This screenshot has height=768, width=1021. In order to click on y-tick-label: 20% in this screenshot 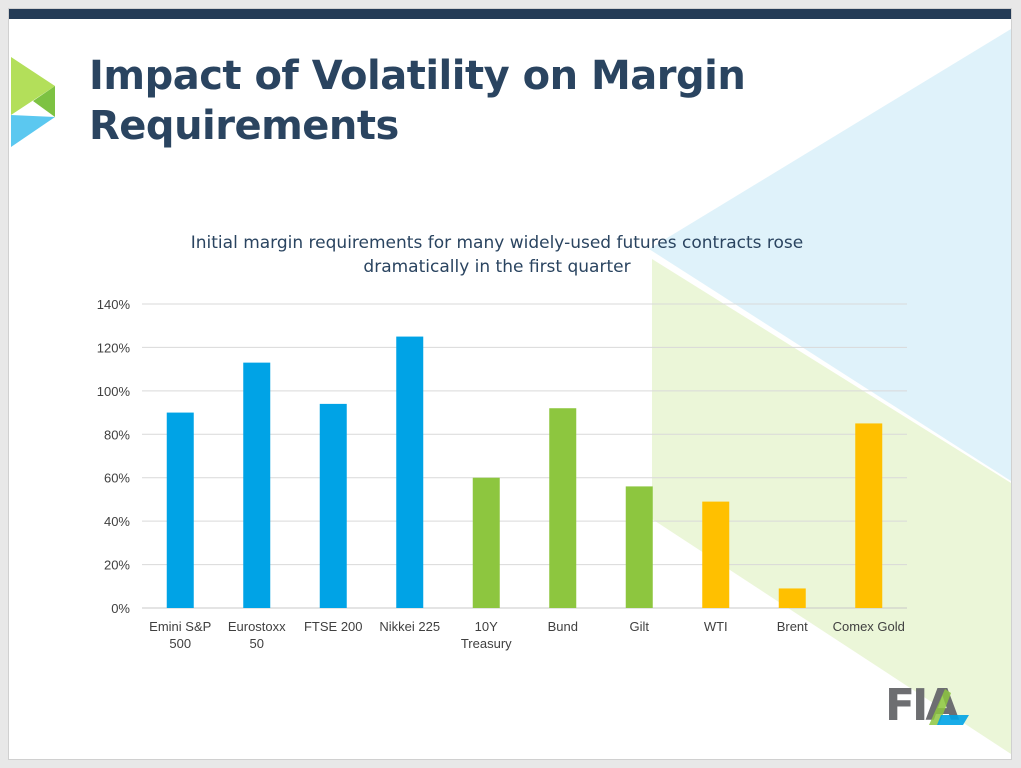, I will do `click(117, 565)`.